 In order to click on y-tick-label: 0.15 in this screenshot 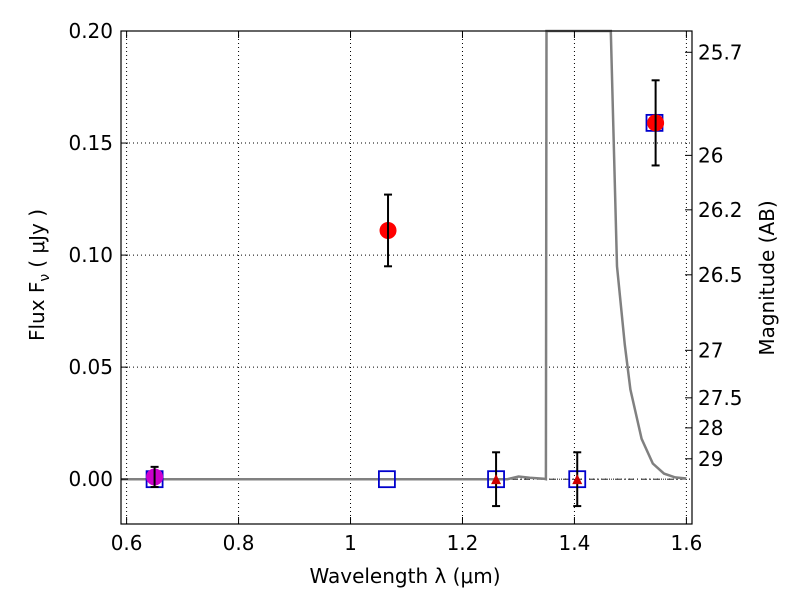, I will do `click(90, 143)`.